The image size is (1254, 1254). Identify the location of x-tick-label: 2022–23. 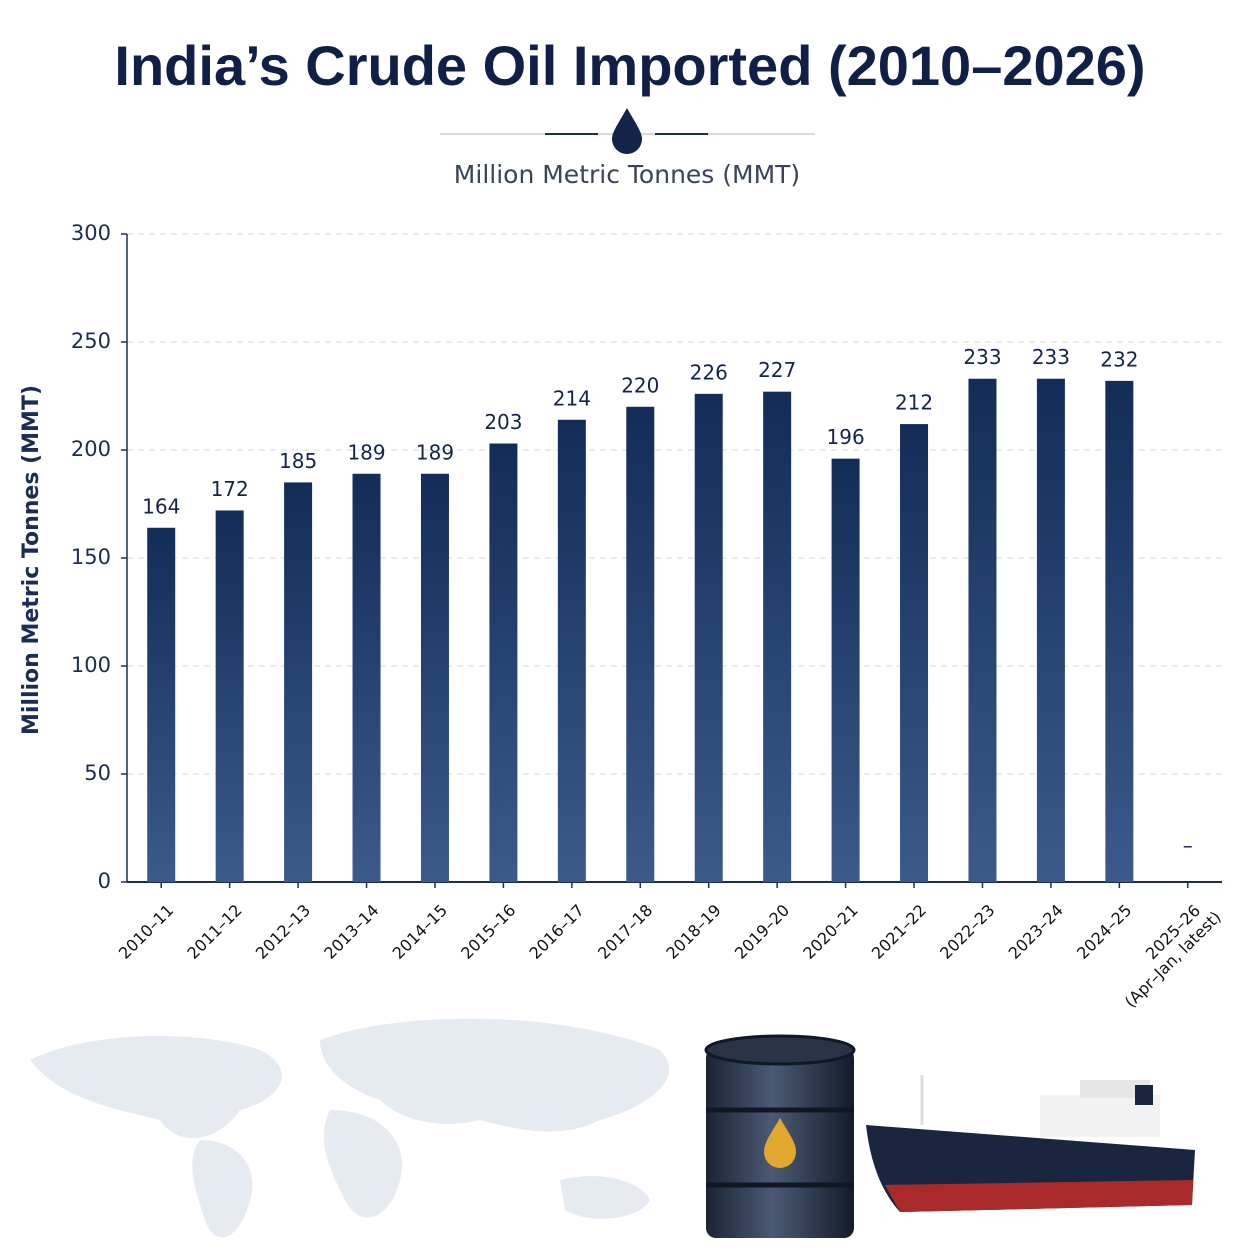
(967, 932).